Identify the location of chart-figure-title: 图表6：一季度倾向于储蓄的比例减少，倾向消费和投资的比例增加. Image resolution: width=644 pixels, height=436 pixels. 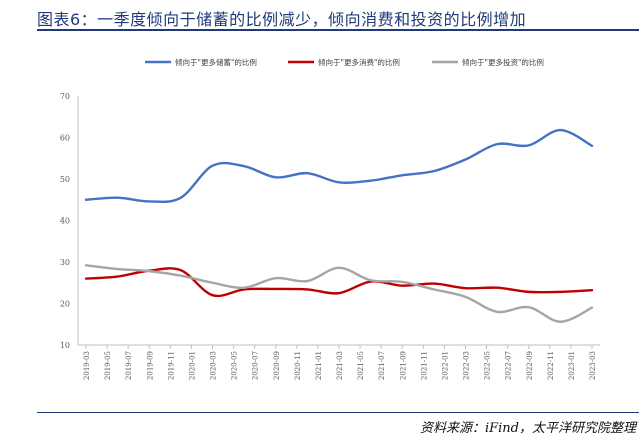
(282, 19).